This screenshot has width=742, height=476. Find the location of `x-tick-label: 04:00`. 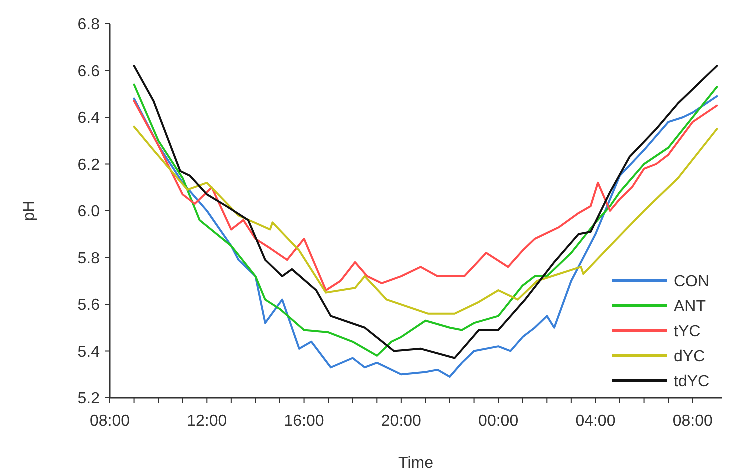

x-tick-label: 04:00 is located at coordinates (596, 421).